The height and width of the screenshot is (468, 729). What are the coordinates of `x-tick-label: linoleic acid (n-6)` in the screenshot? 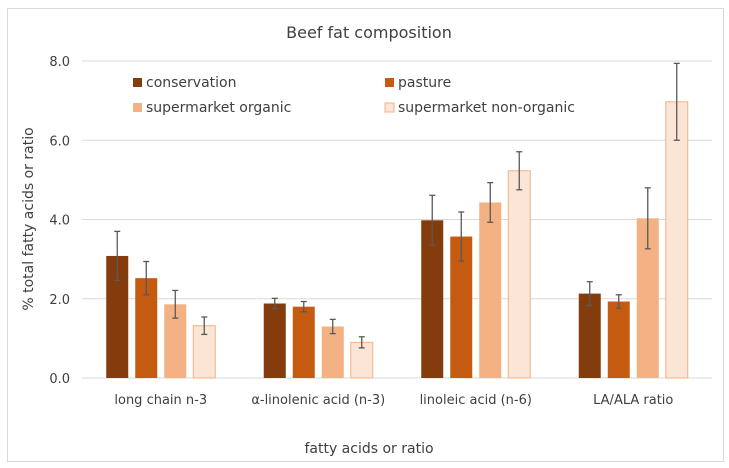 It's located at (476, 400).